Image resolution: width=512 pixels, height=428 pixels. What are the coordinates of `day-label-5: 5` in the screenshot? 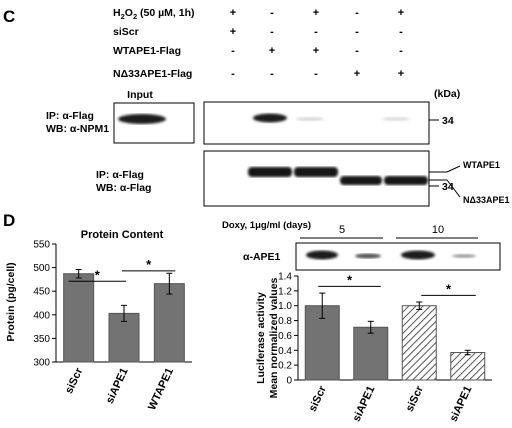 It's located at (342, 230).